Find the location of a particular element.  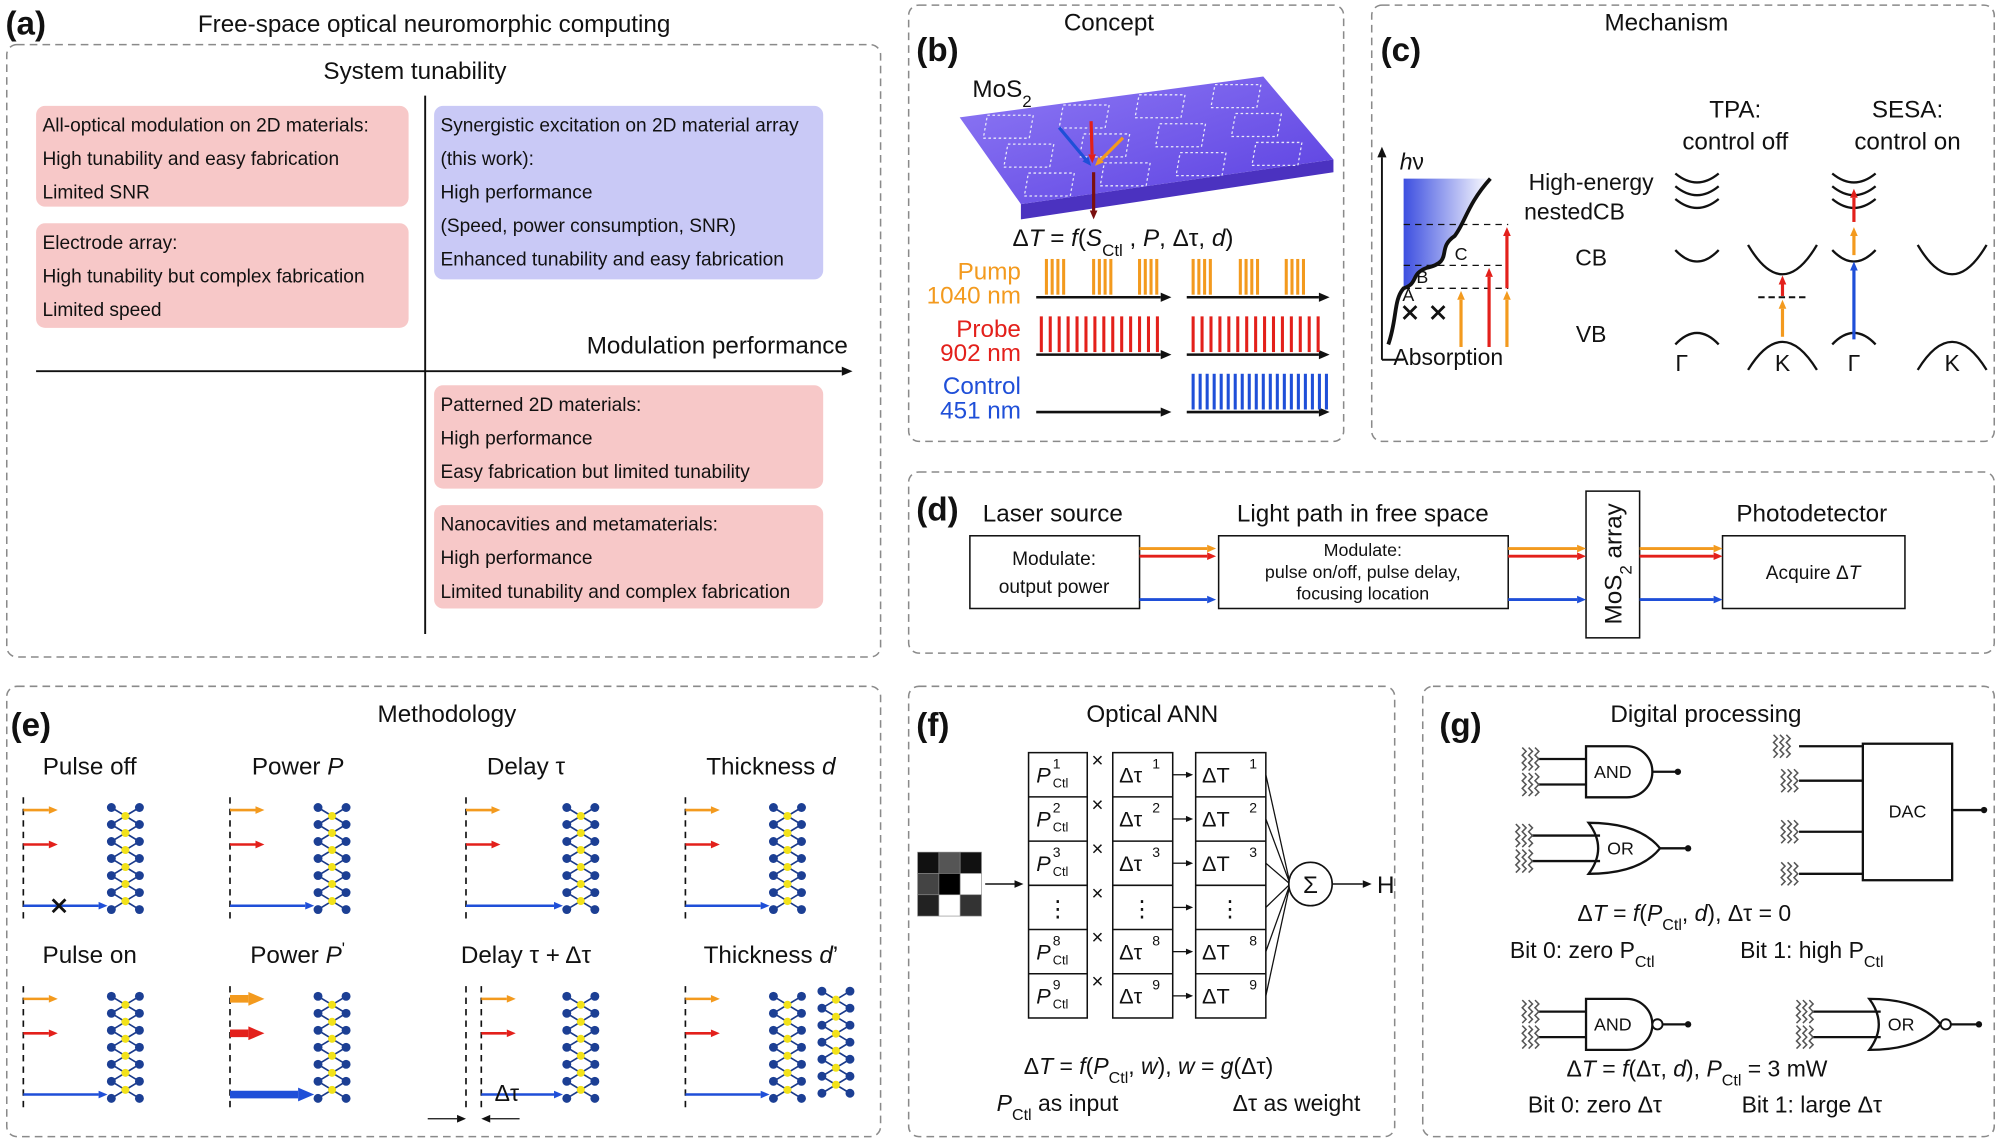

panel-label: (f) is located at coordinates (932, 725).